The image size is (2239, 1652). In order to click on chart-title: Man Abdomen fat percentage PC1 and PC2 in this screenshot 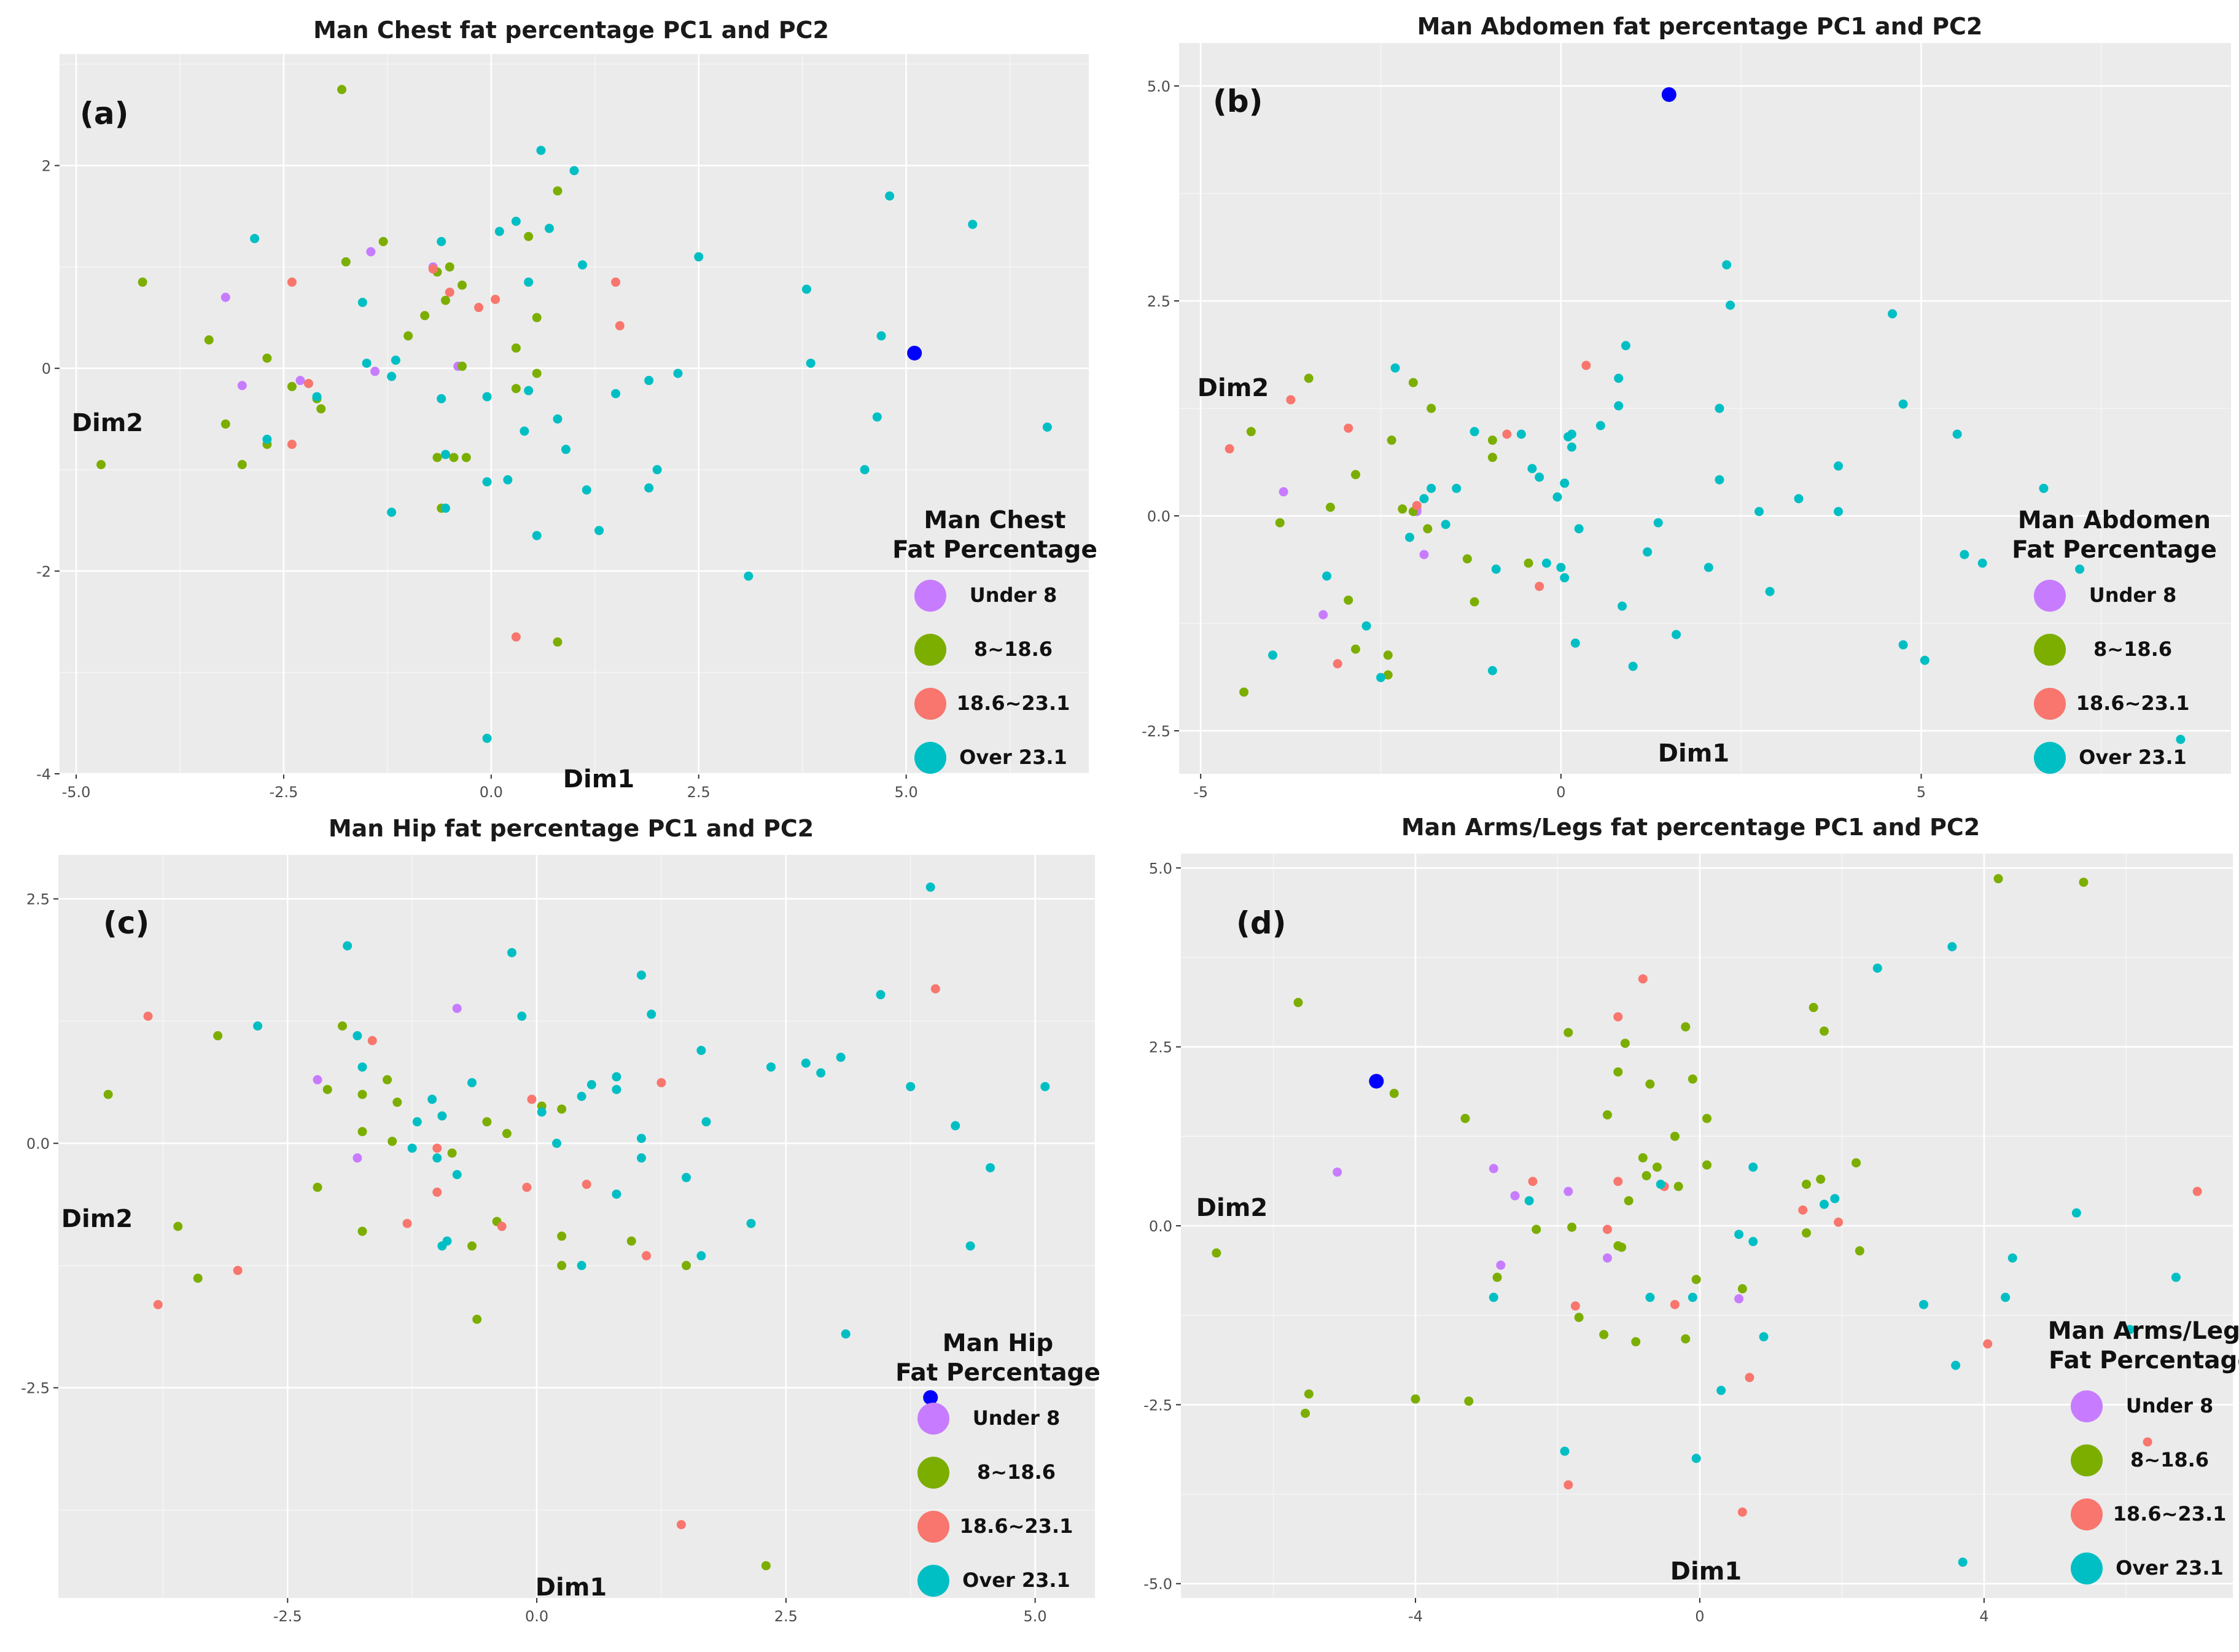, I will do `click(1700, 27)`.